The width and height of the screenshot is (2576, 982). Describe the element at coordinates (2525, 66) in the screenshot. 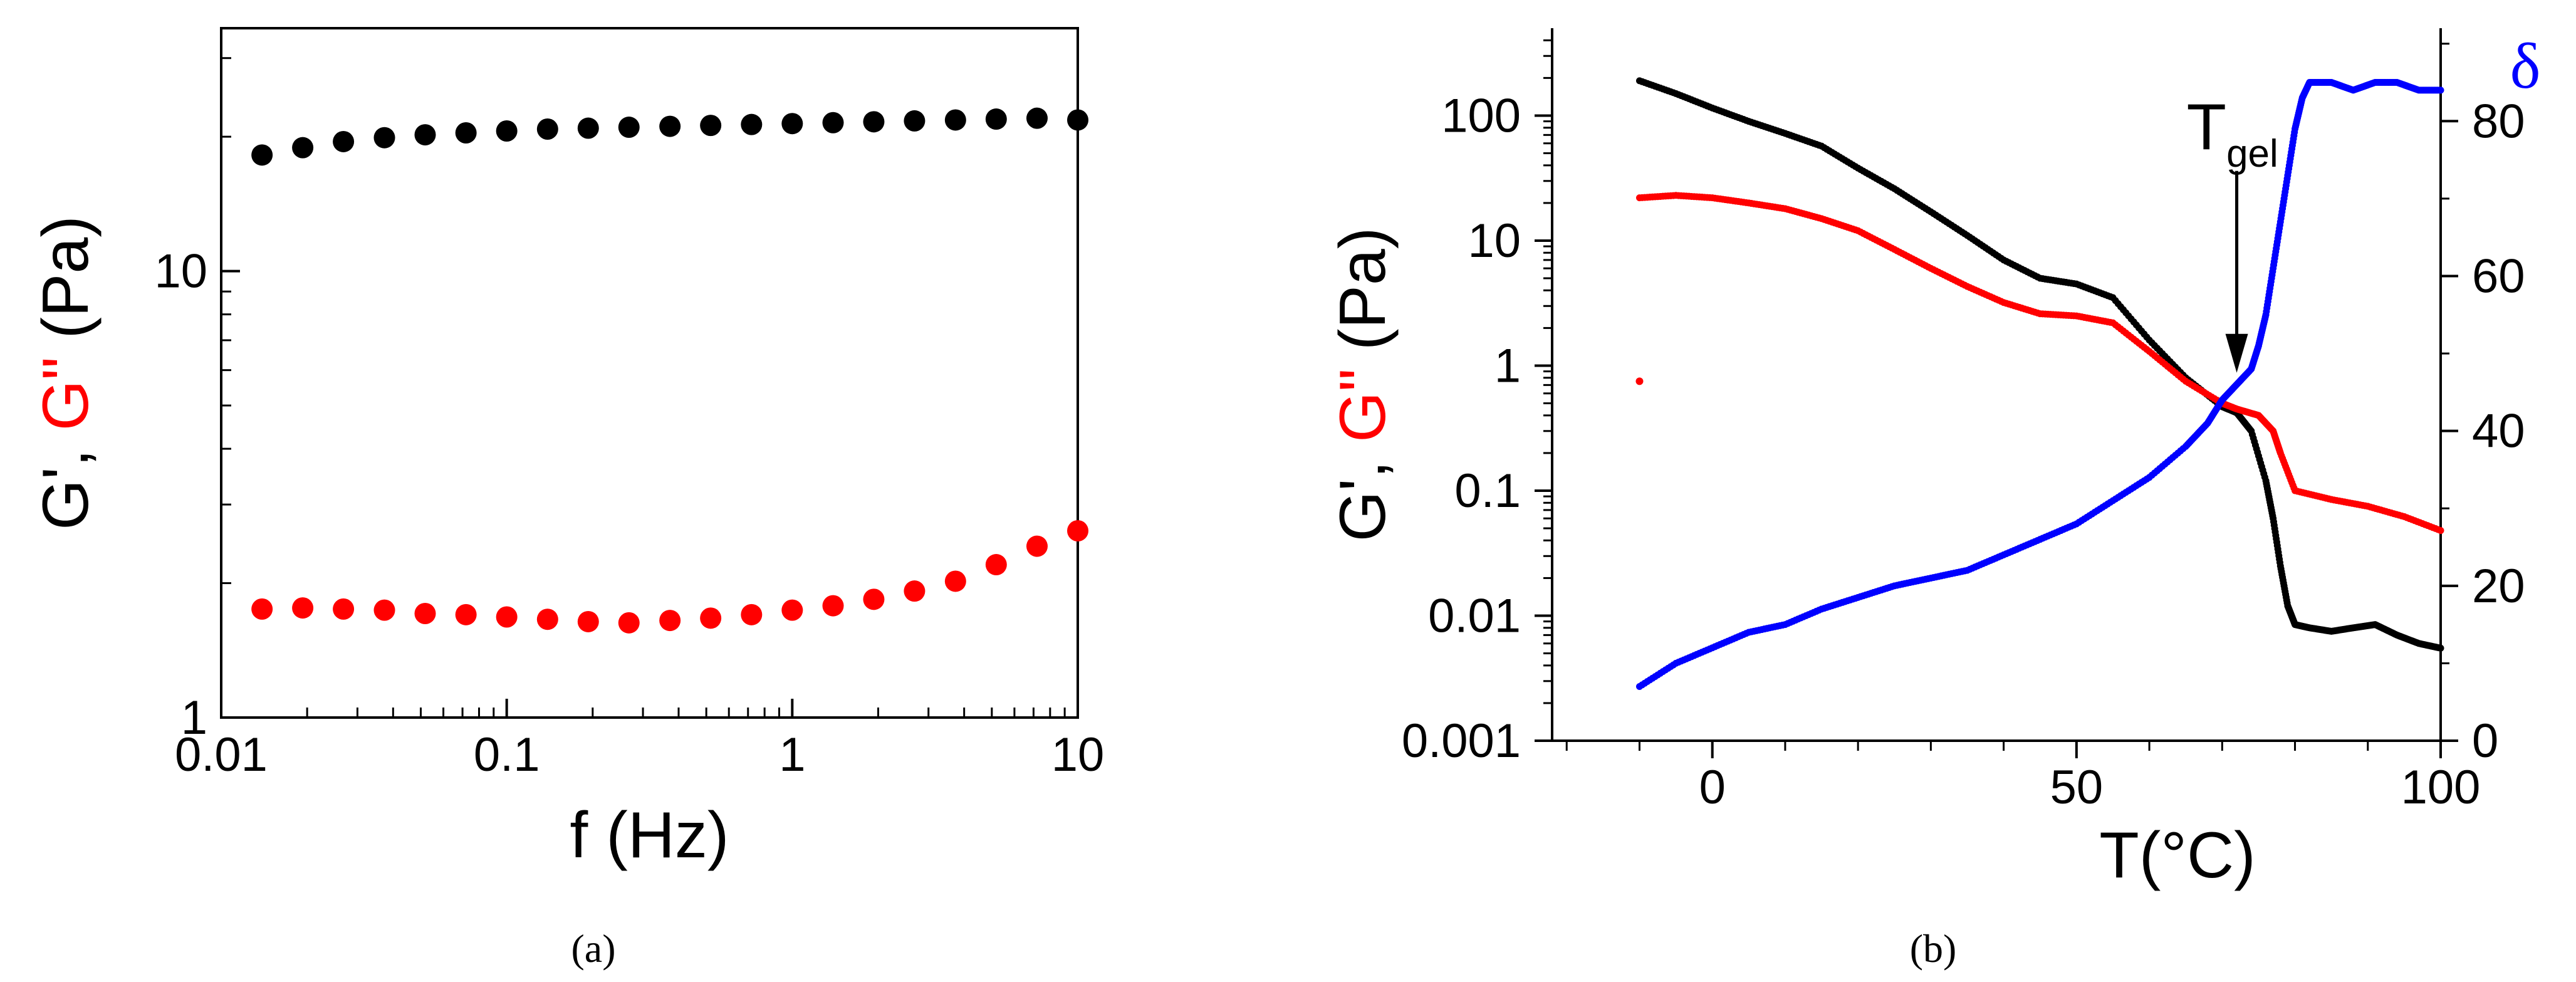

I see `y2-axis-label: δ` at that location.